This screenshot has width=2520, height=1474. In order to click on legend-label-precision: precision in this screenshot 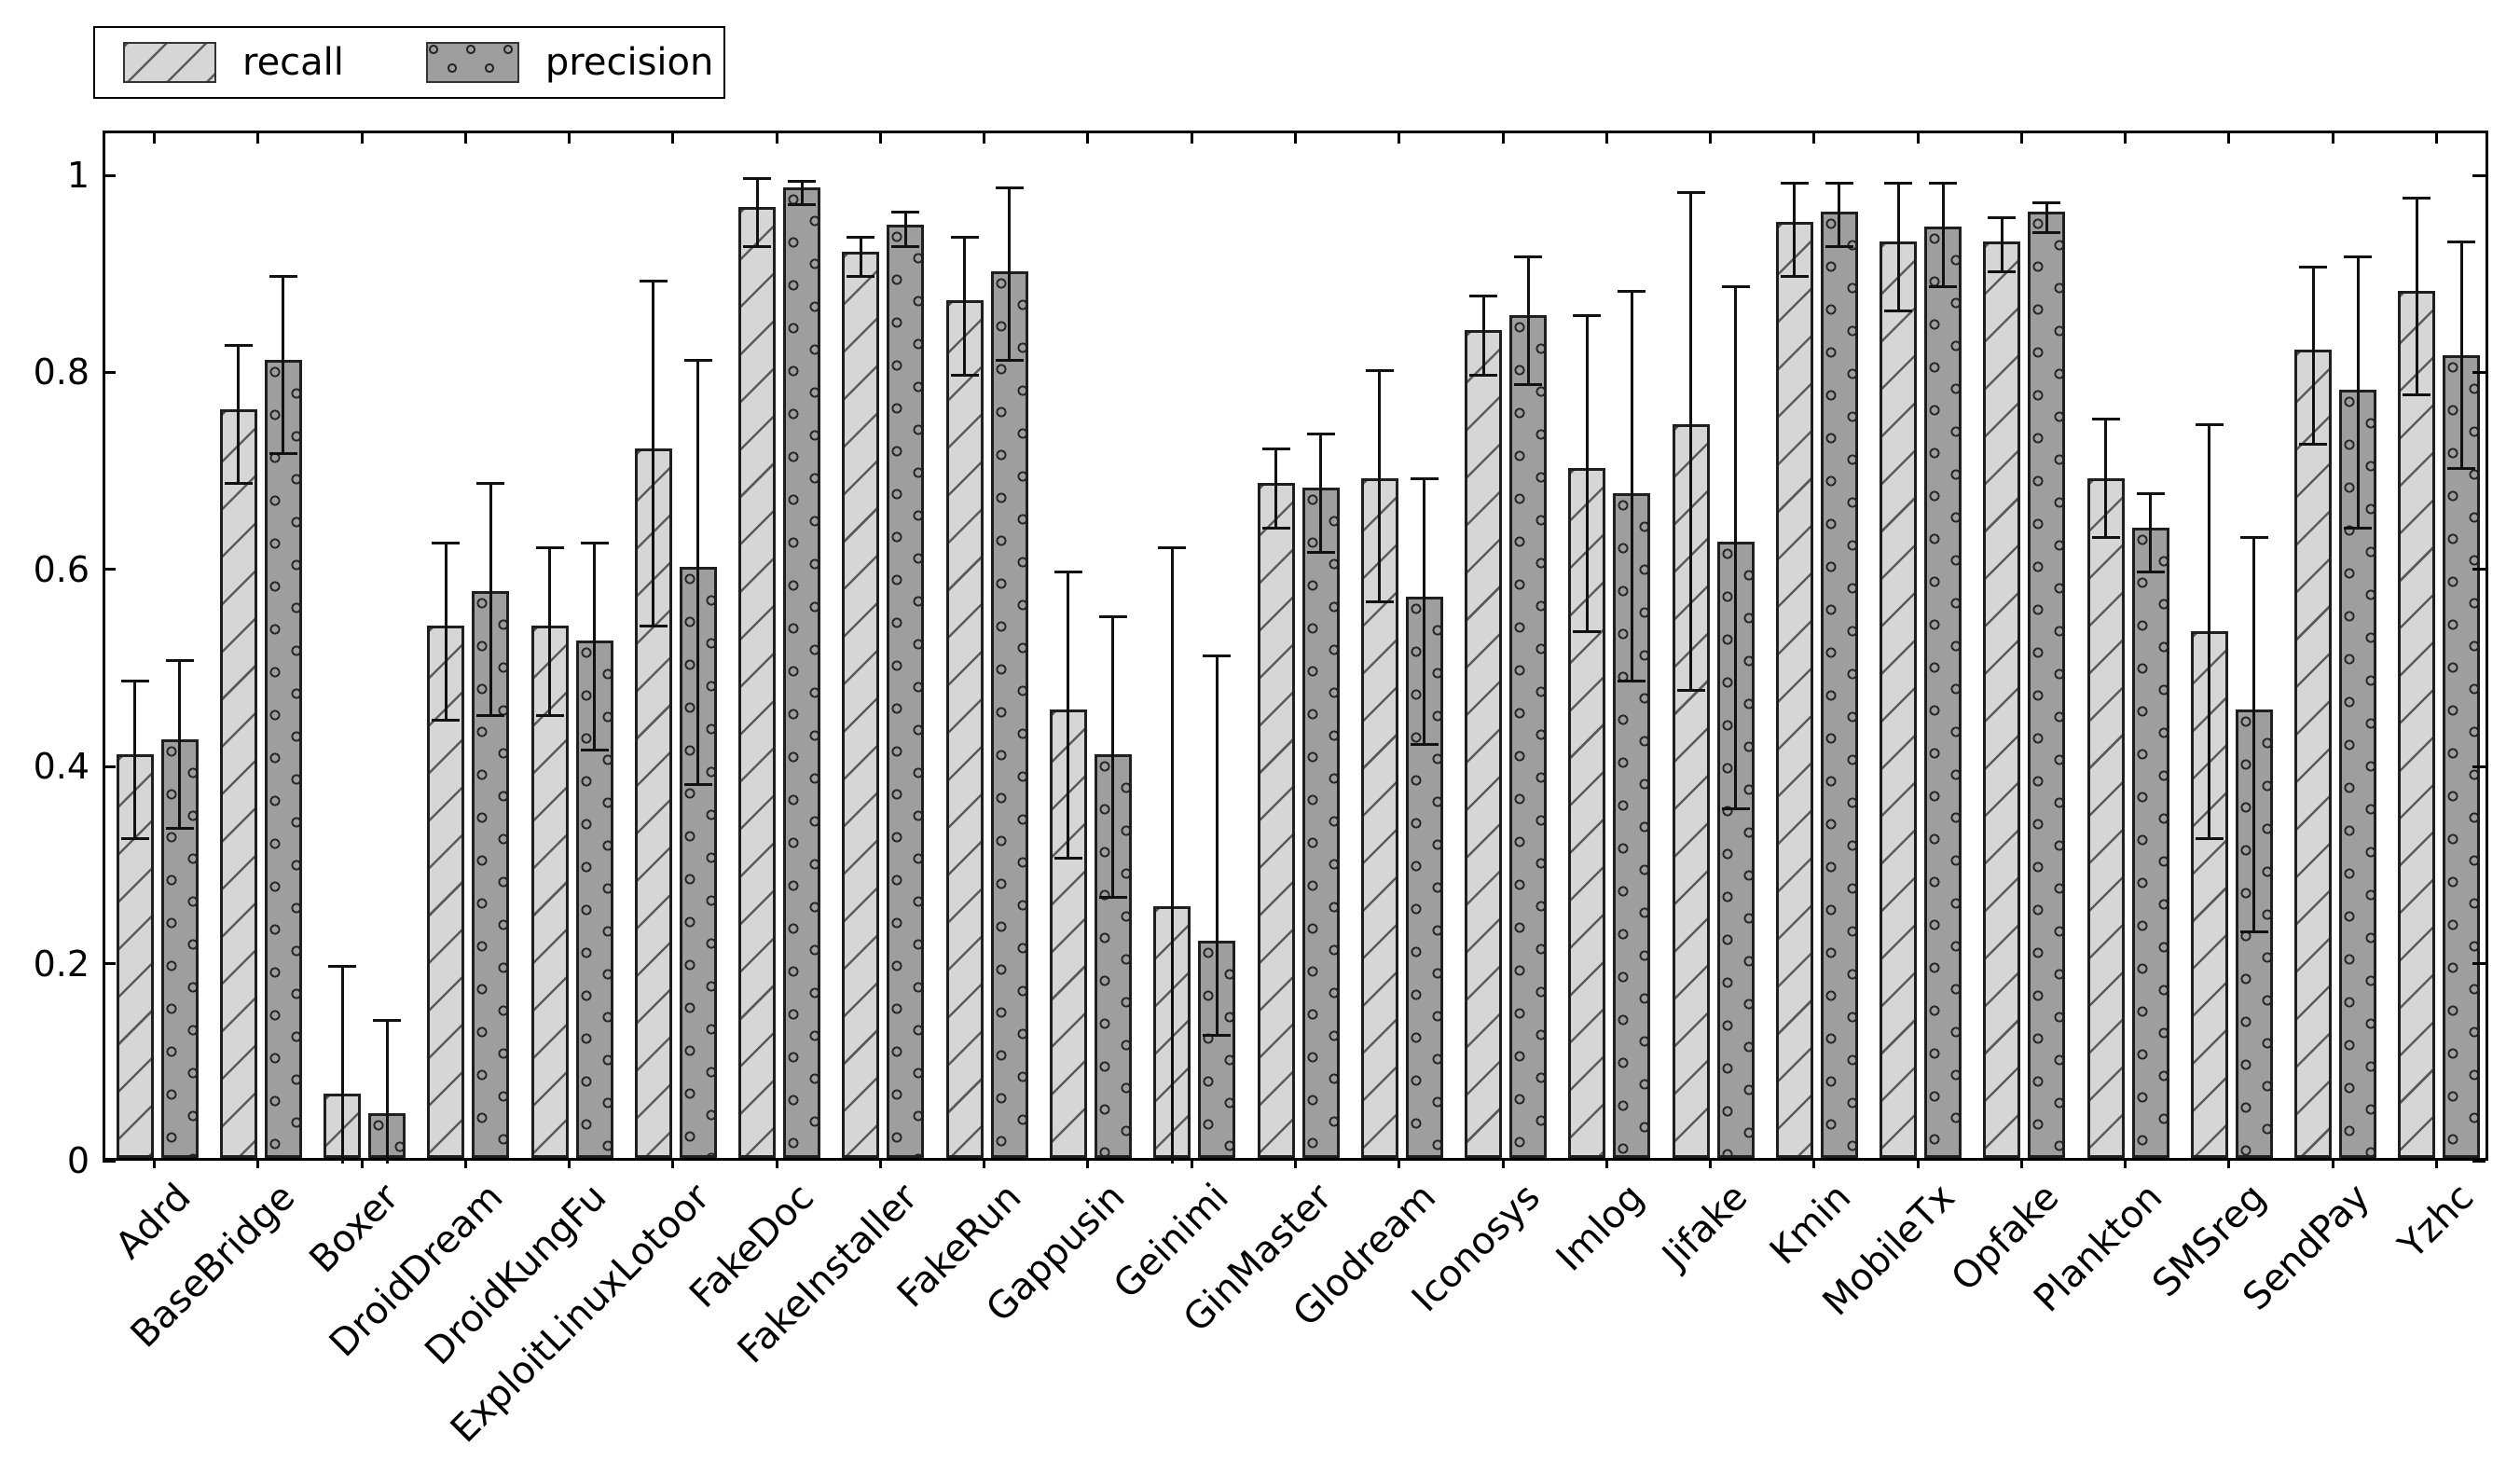, I will do `click(629, 63)`.